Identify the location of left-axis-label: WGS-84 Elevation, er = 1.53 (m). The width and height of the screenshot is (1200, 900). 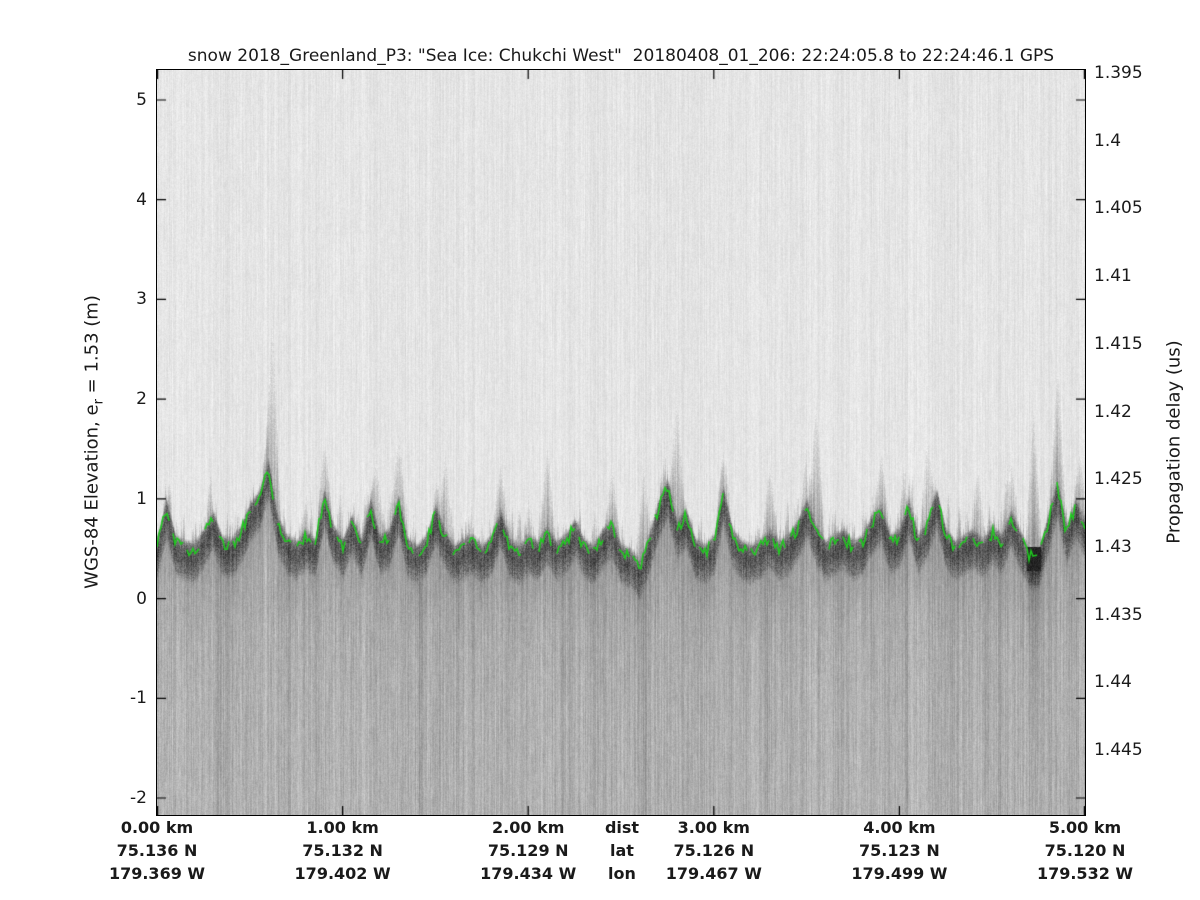
(94, 442).